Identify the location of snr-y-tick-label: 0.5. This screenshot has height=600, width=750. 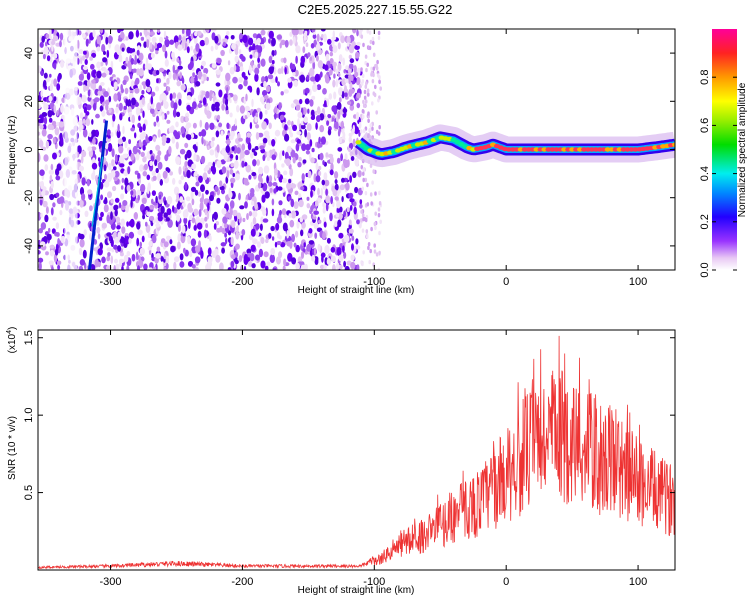
(29, 492).